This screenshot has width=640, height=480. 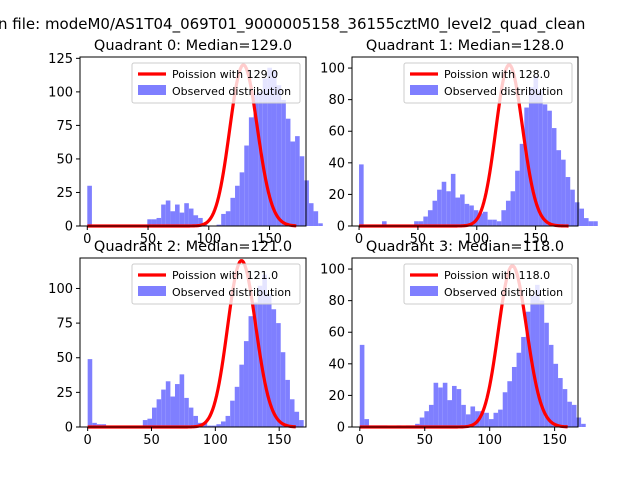 What do you see at coordinates (64, 324) in the screenshot?
I see `y-tick-label: 75` at bounding box center [64, 324].